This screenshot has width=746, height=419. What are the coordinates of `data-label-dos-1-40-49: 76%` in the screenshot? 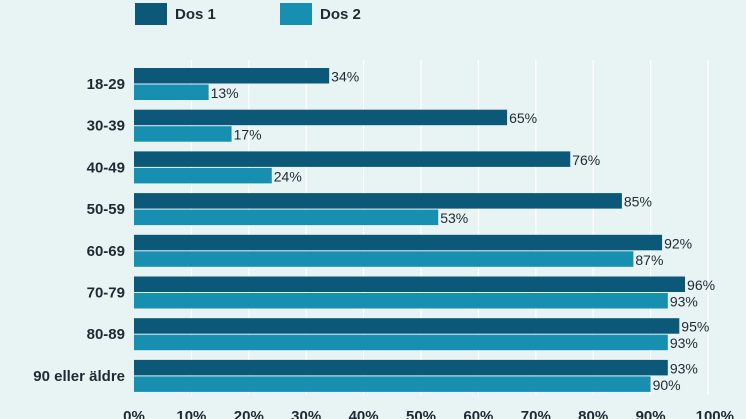 It's located at (586, 160).